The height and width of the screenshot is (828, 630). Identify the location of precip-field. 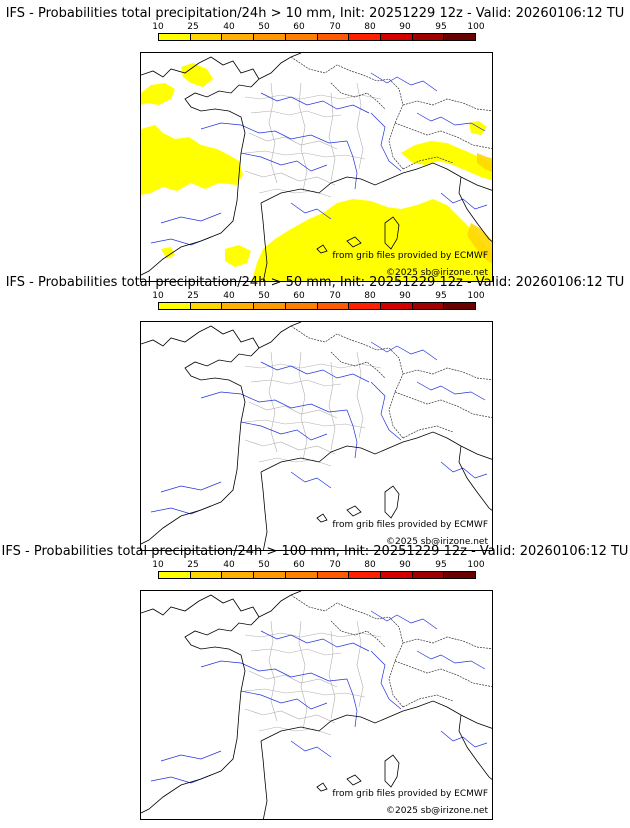
(316, 172).